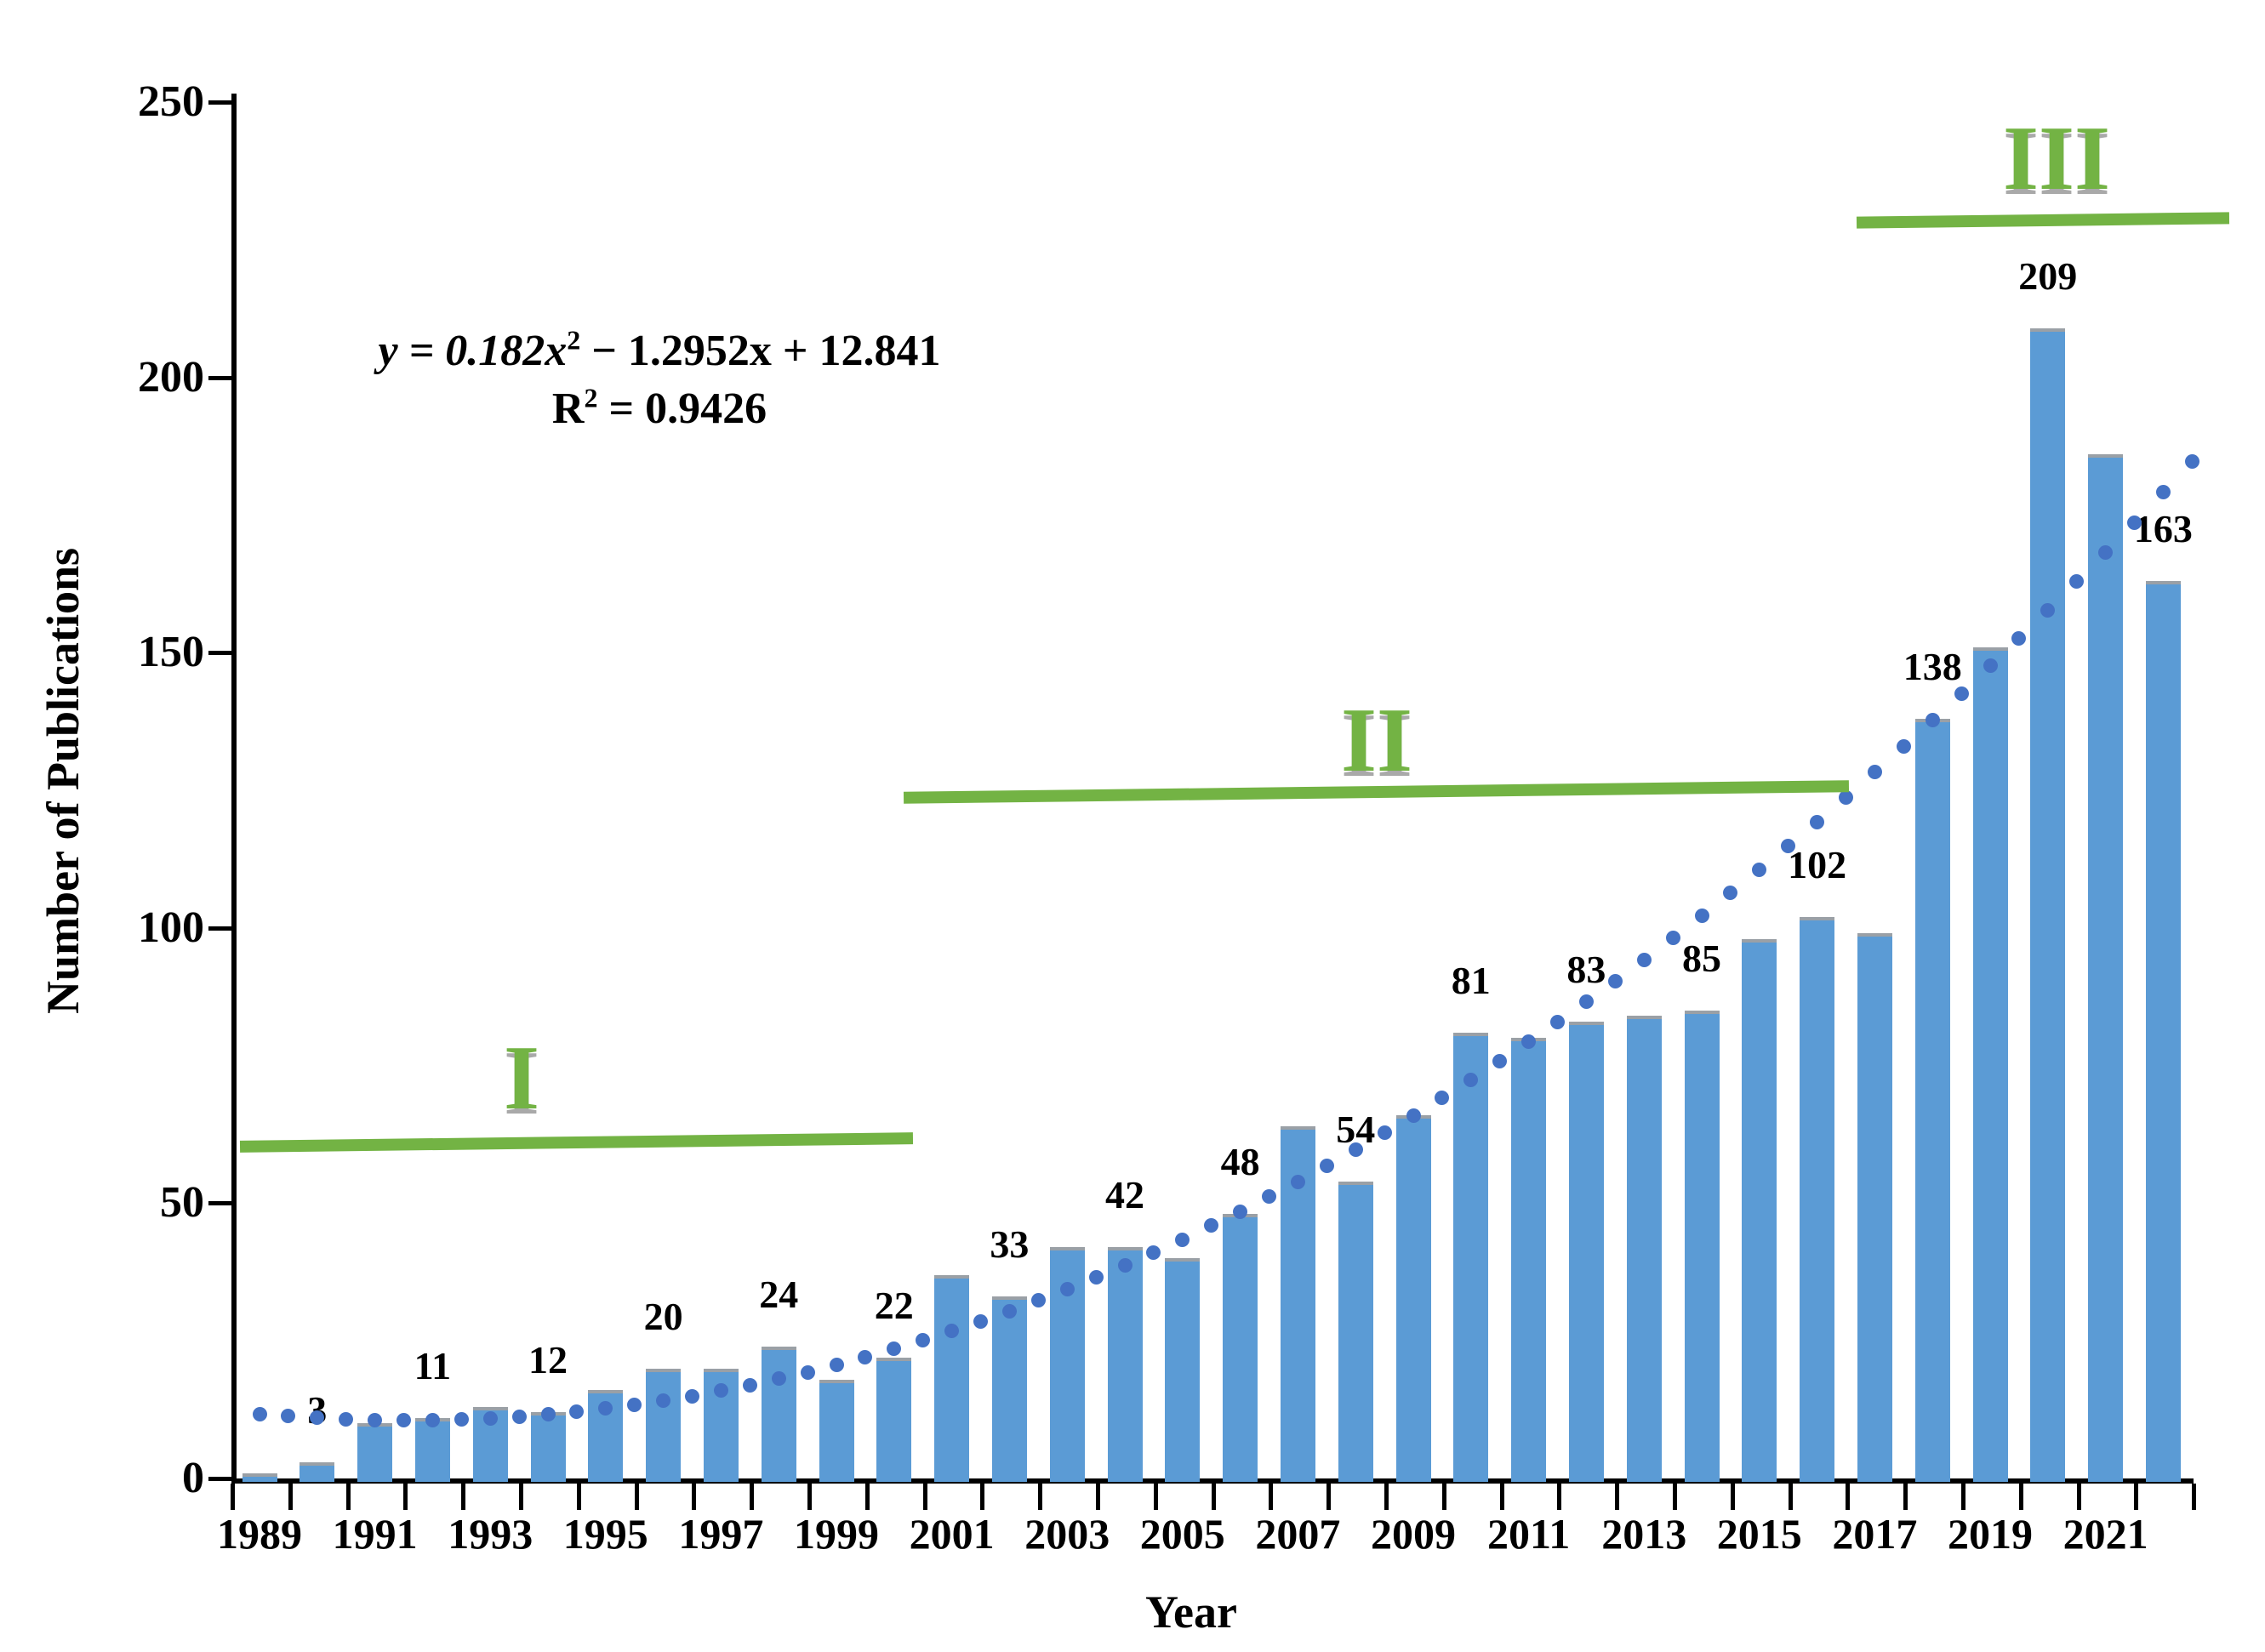 Image resolution: width=2265 pixels, height=1652 pixels. Describe the element at coordinates (659, 349) in the screenshot. I see `equation-text: y = 0.182x2 − 1.2952x + 12.841` at that location.